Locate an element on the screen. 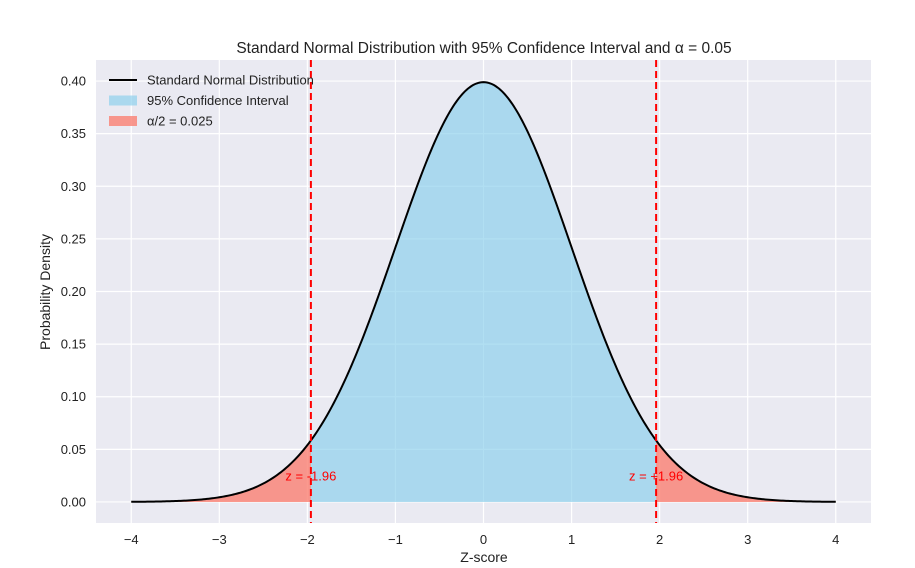 The height and width of the screenshot is (568, 915). x-tick-label: −3 is located at coordinates (219, 539).